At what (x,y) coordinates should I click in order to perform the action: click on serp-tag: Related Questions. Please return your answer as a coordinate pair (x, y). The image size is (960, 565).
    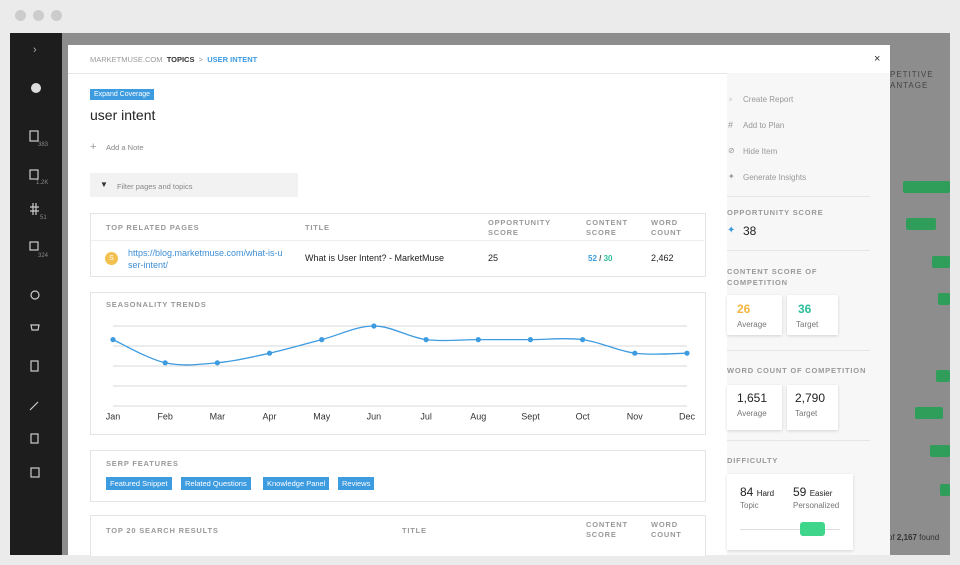
    Looking at the image, I should click on (216, 483).